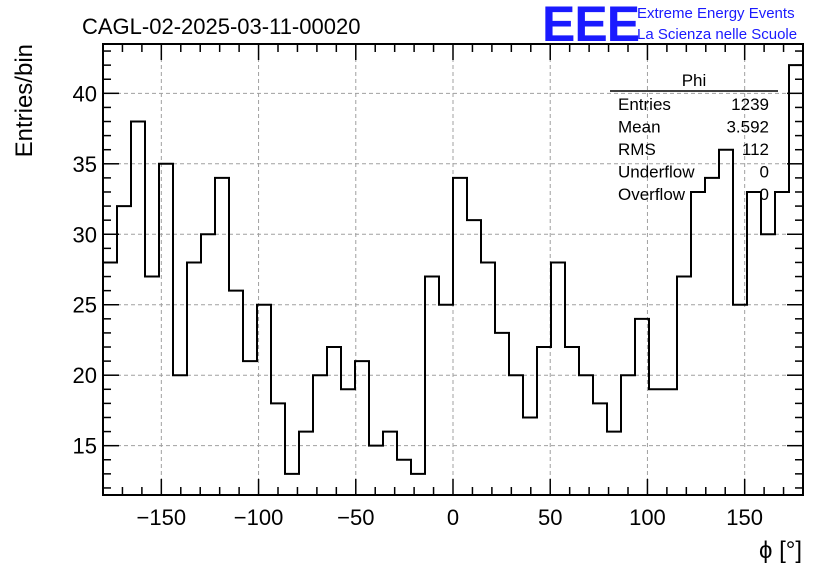  Describe the element at coordinates (747, 127) in the screenshot. I see `stats-value: 3.592` at that location.